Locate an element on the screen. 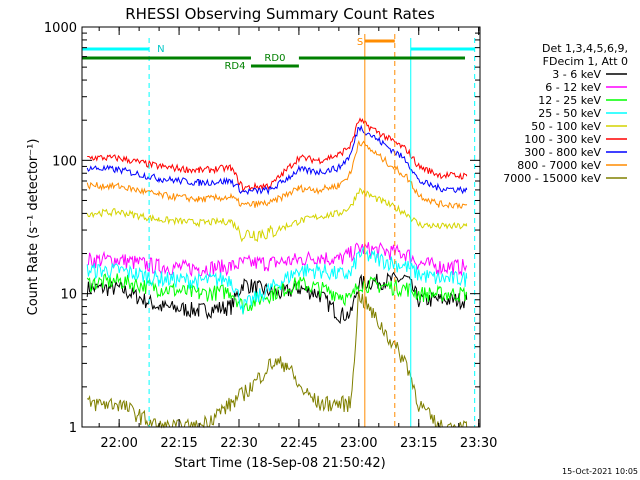 This screenshot has width=640, height=480. y-tick-label-3: 1000 is located at coordinates (60, 28).